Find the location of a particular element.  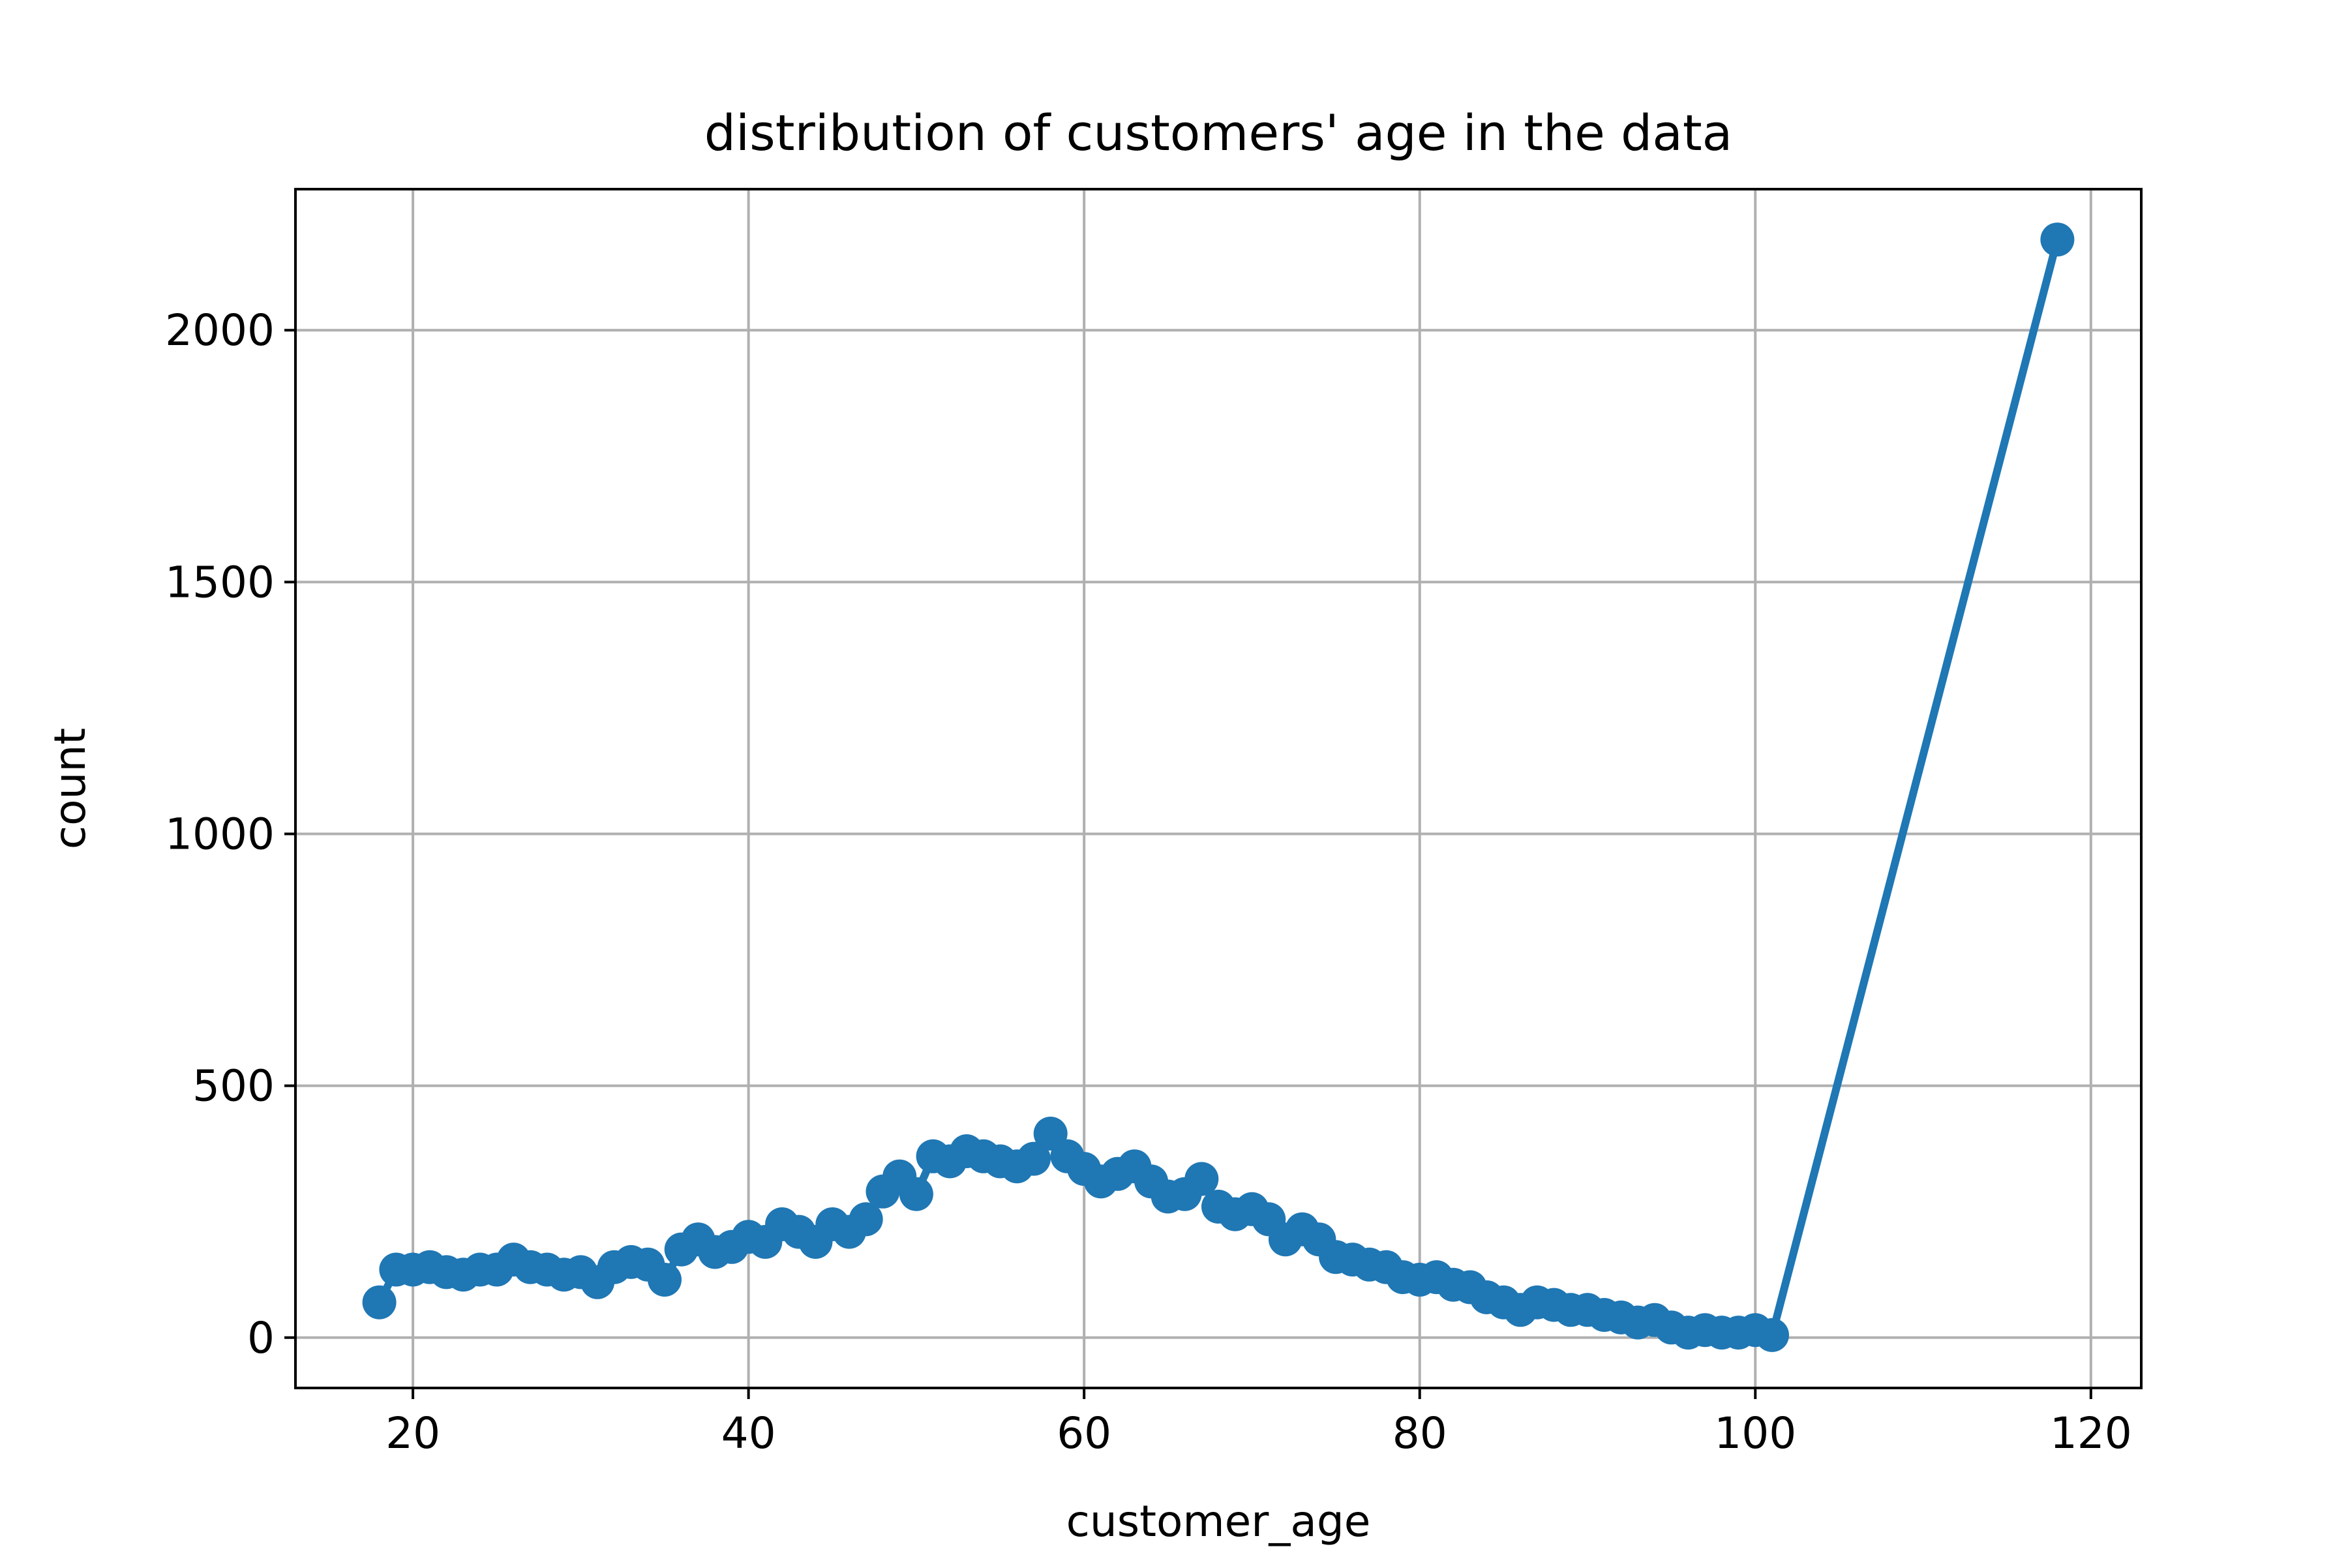

x-tick-label: 40 is located at coordinates (749, 1433).